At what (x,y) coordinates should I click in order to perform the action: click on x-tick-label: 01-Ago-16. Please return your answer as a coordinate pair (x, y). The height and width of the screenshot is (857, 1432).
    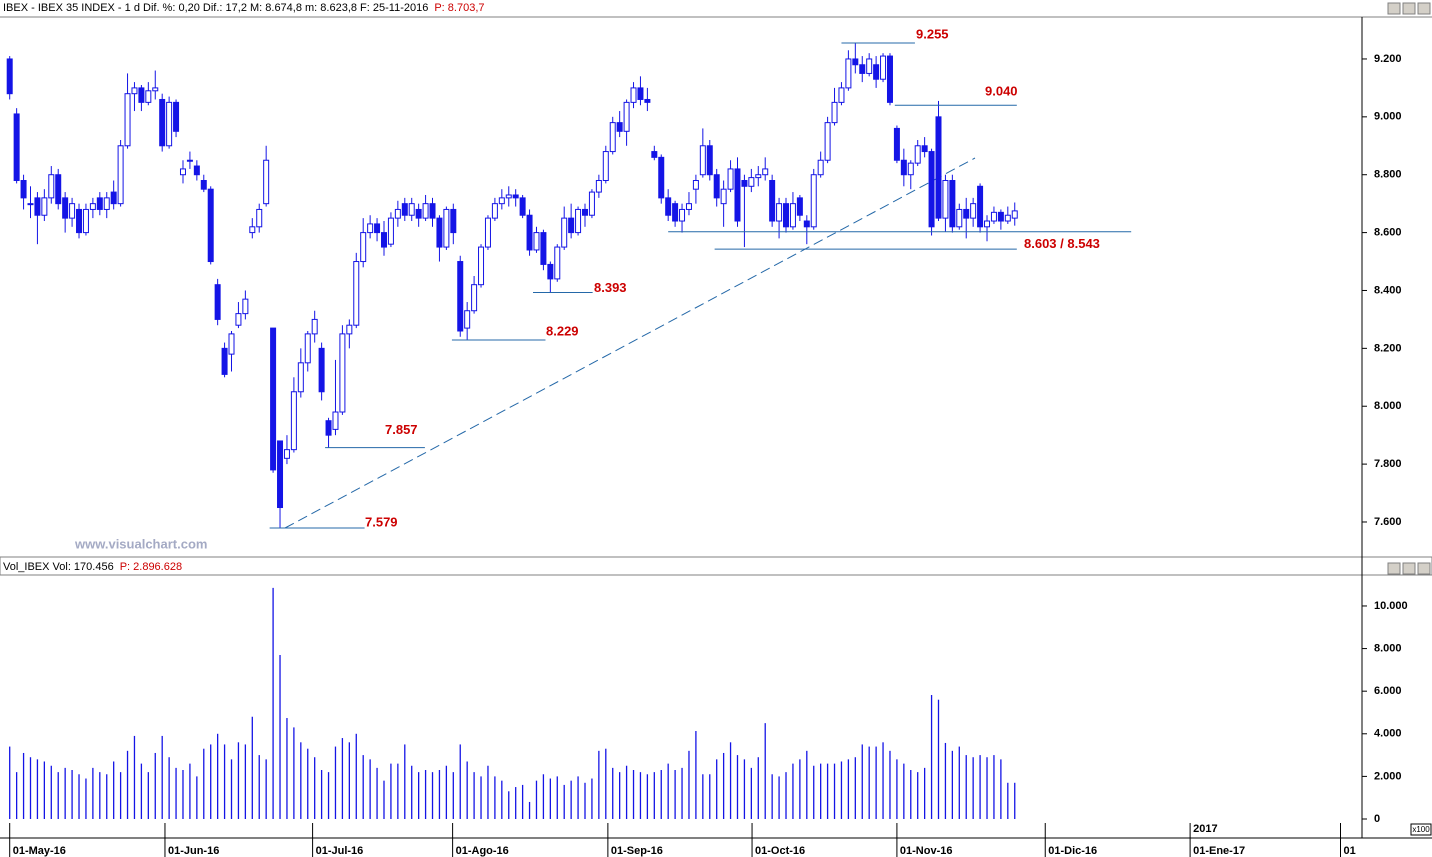
    Looking at the image, I should click on (482, 851).